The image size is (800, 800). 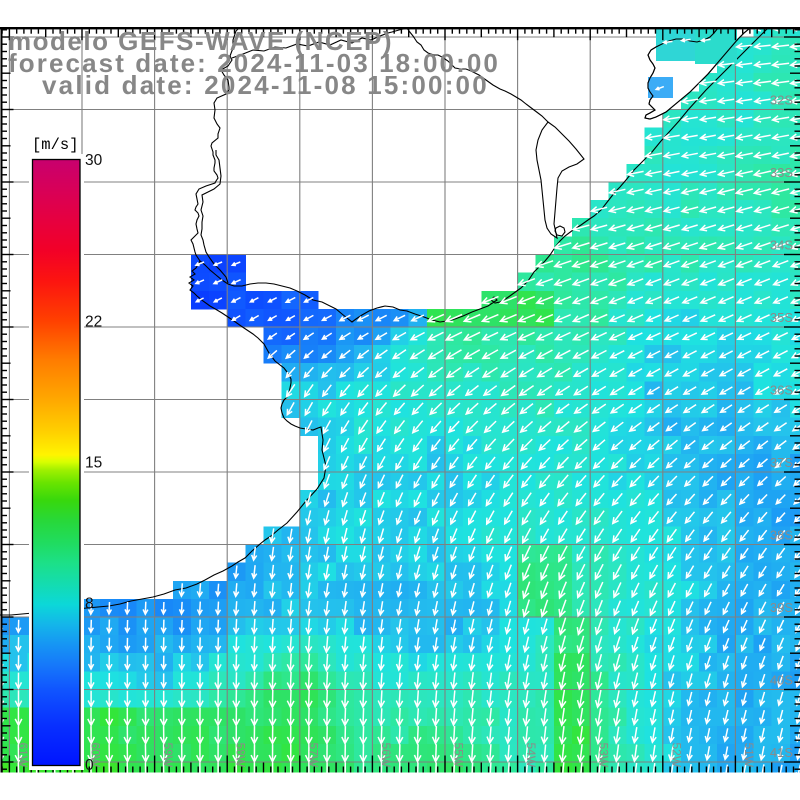 I want to click on svg-text: 39S, so click(x=781, y=607).